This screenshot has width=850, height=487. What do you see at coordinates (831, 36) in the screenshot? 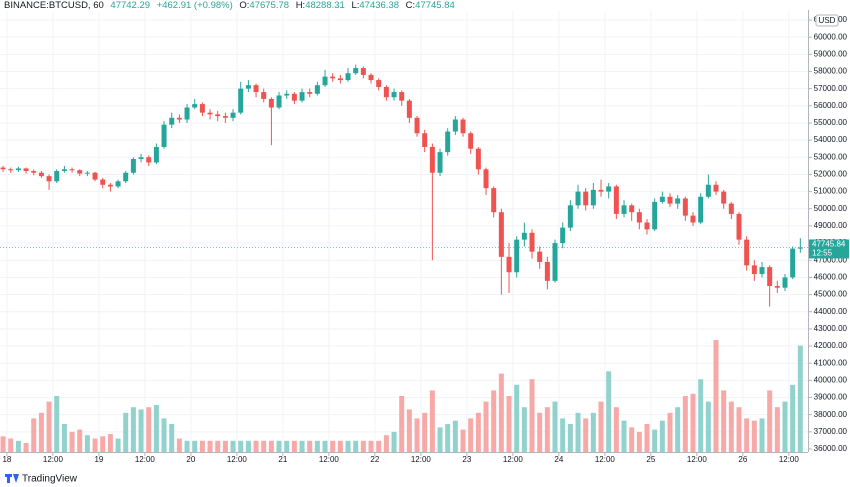
I see `y-tick-label: 60000.00` at bounding box center [831, 36].